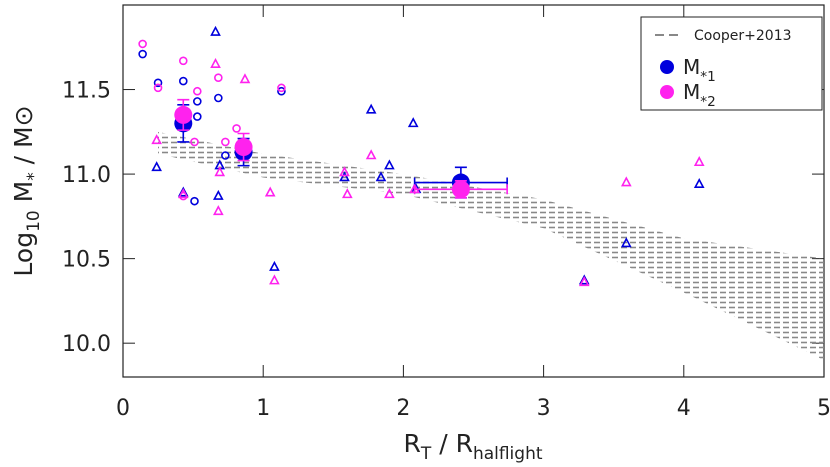 The image size is (830, 467). What do you see at coordinates (123, 408) in the screenshot?
I see `x-tick-label: 0` at bounding box center [123, 408].